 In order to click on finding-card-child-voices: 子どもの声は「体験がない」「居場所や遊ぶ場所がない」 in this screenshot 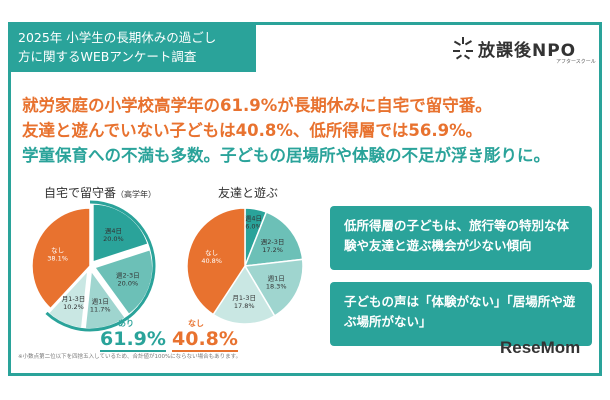, I will do `click(461, 314)`.